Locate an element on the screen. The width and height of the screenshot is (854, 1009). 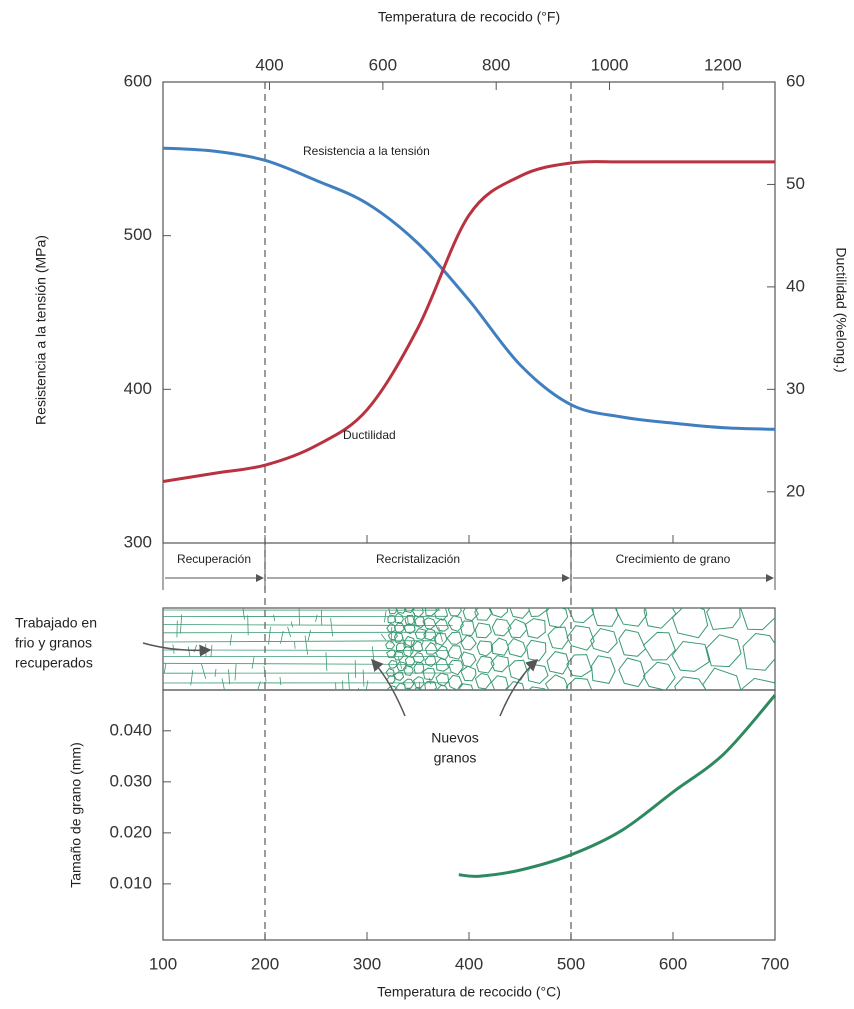
x2-tick-label: 1200 is located at coordinates (723, 64).